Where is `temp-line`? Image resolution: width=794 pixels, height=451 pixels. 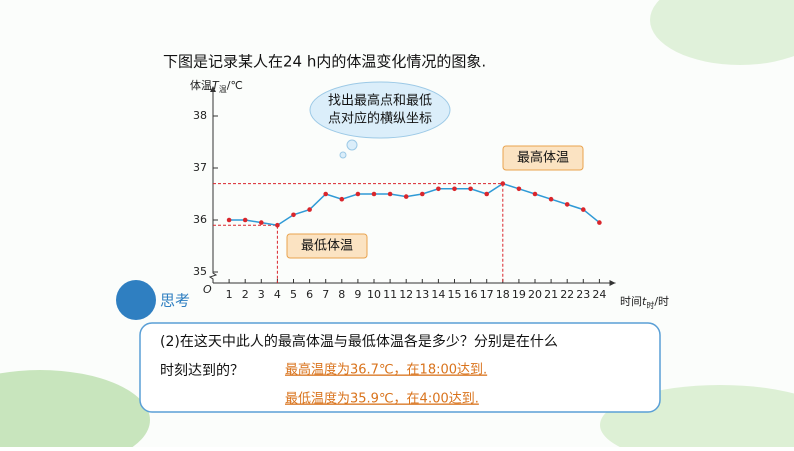
temp-line is located at coordinates (414, 204).